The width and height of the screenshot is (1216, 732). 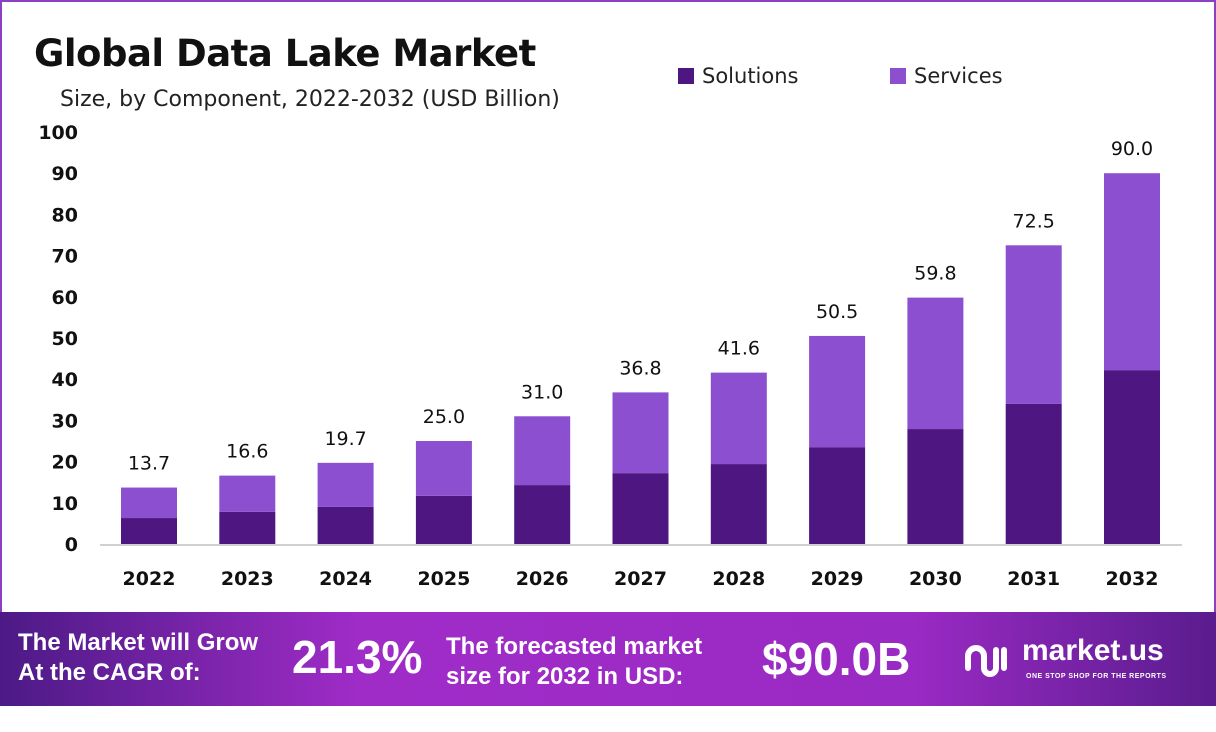 What do you see at coordinates (65, 380) in the screenshot?
I see `y-tick-label: 40` at bounding box center [65, 380].